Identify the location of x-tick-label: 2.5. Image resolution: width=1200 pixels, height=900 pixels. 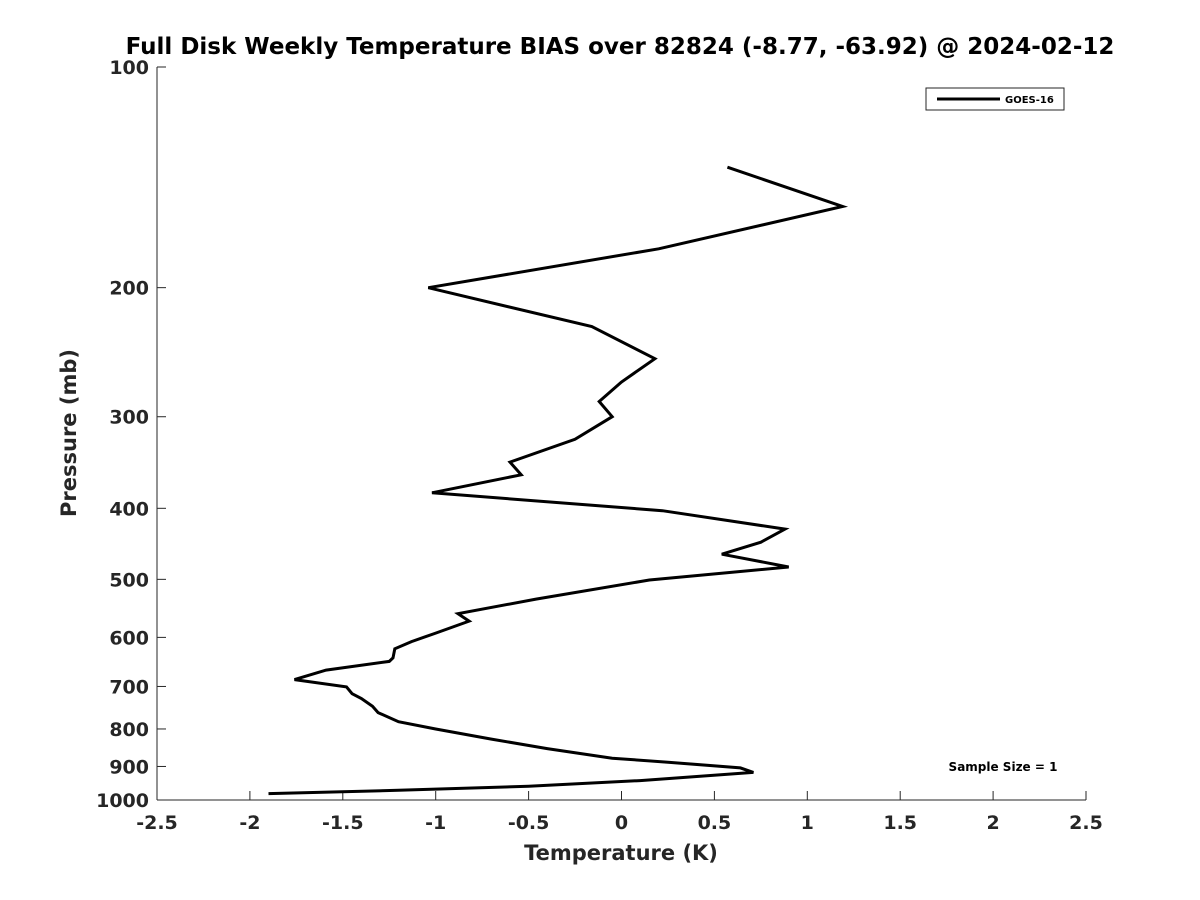
(1086, 823).